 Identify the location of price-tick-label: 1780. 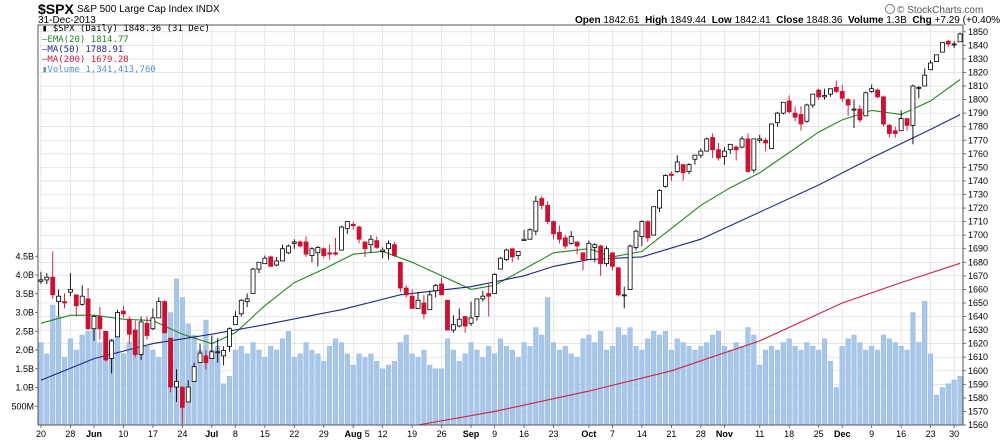
(978, 127).